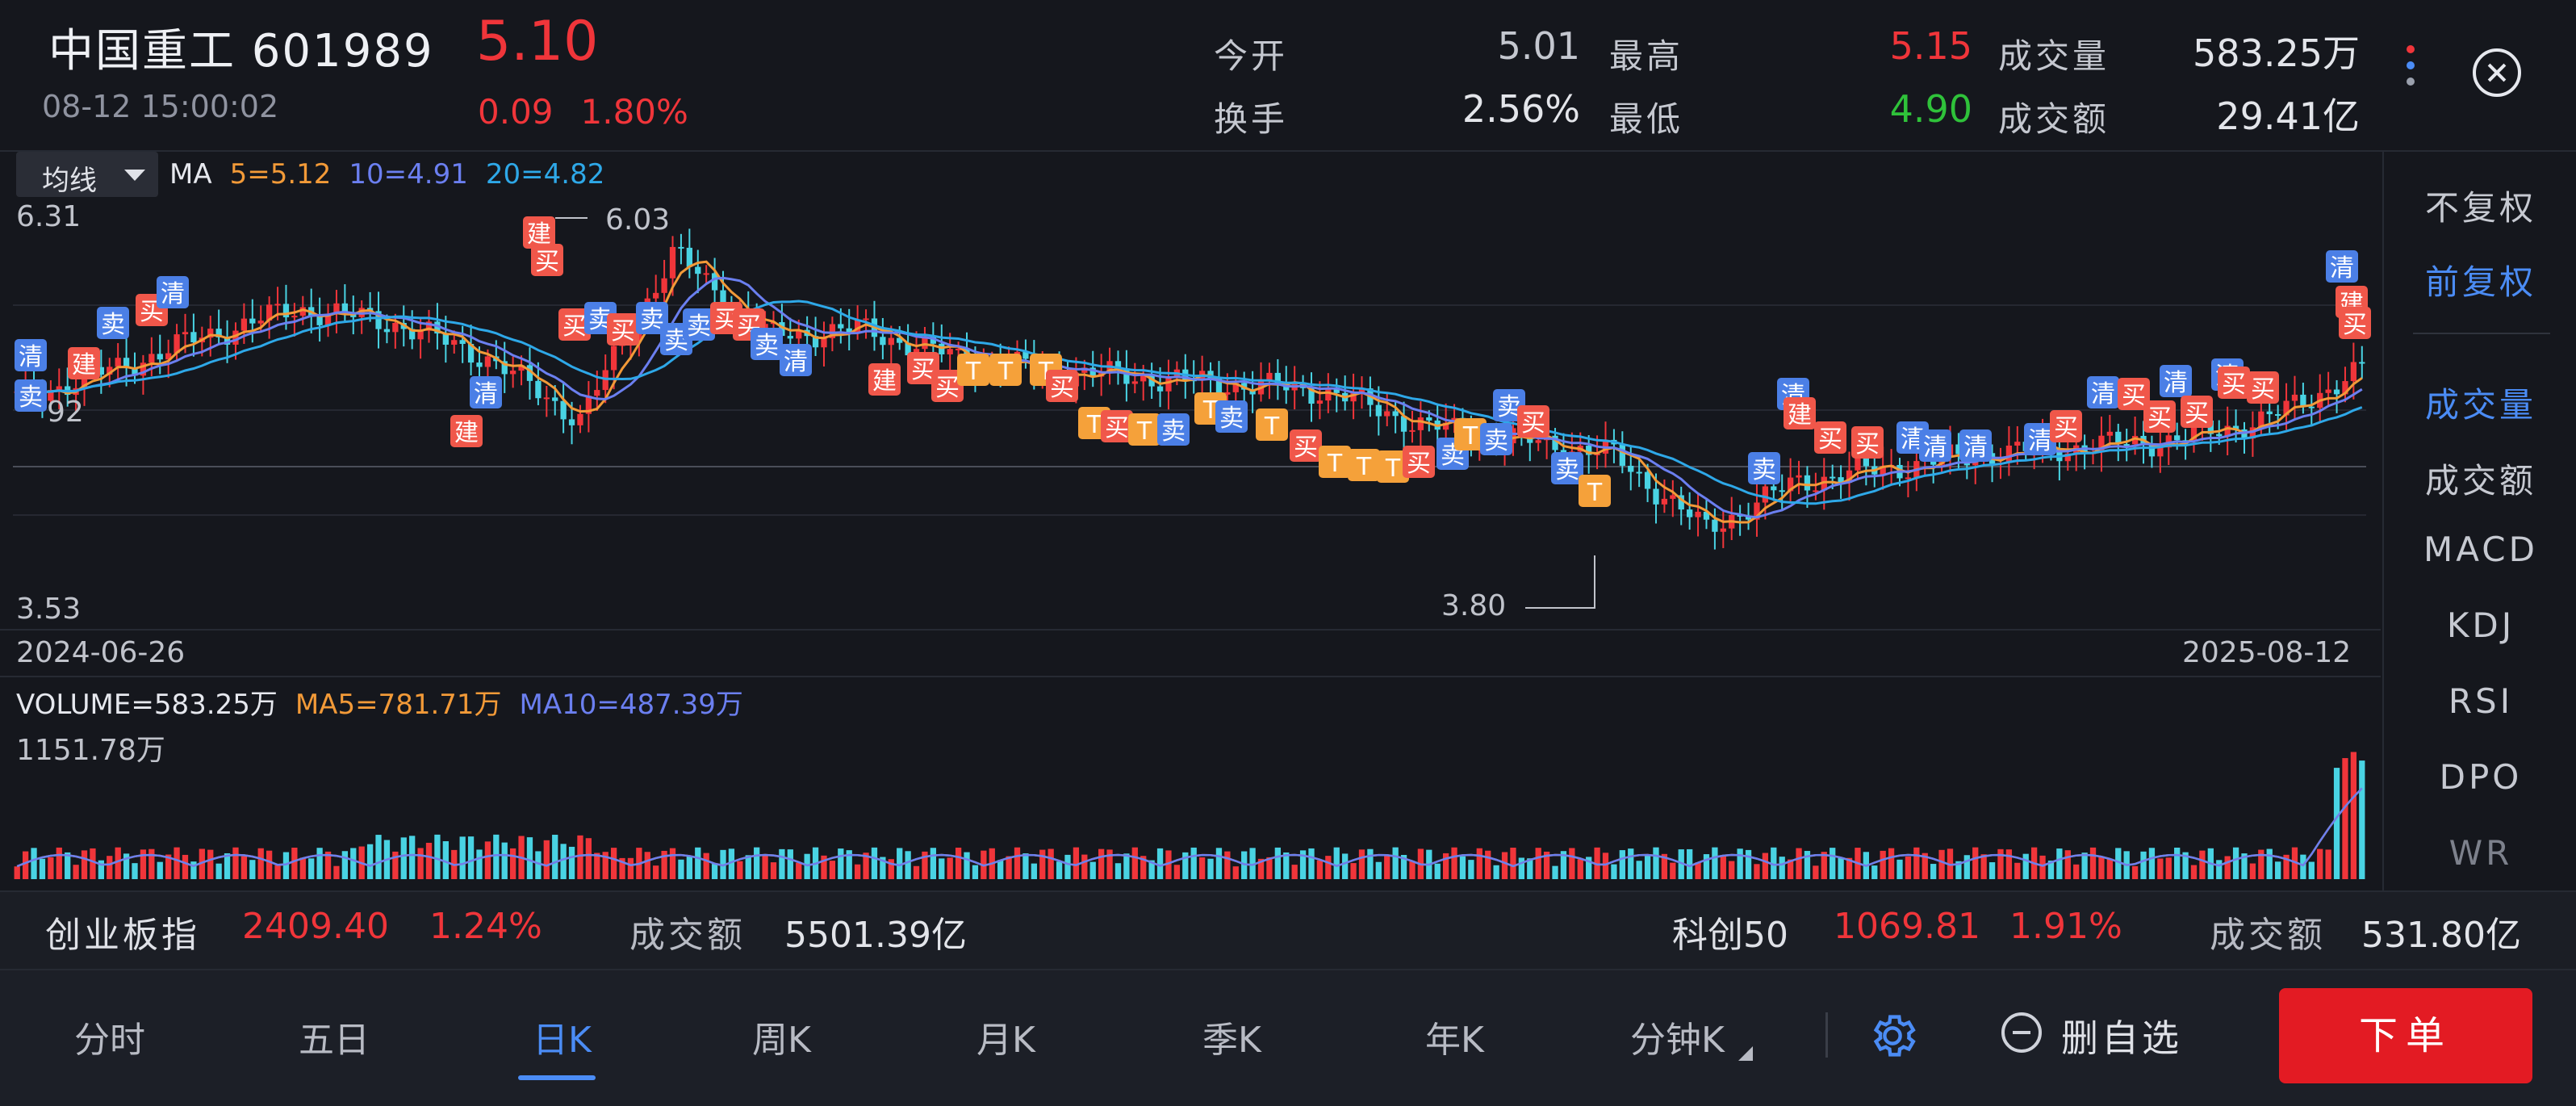  Describe the element at coordinates (2481, 701) in the screenshot. I see `indicator-rsi: RSI` at that location.